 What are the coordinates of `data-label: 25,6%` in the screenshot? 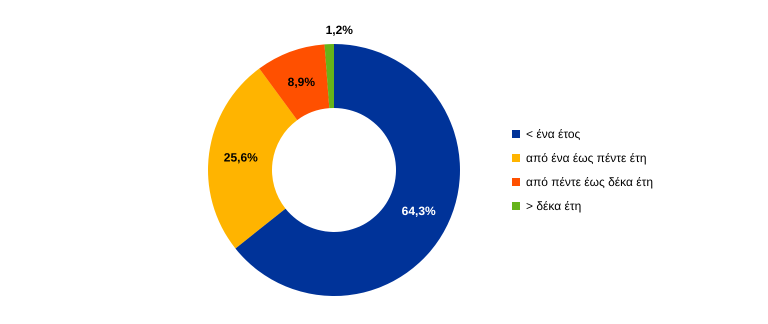 It's located at (241, 157).